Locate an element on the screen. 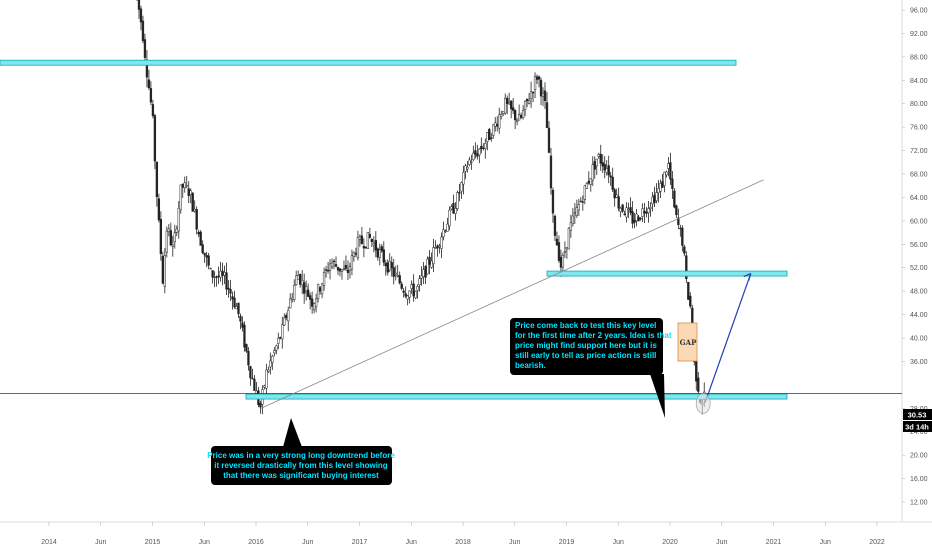 Image resolution: width=932 pixels, height=550 pixels. note-left-pointer is located at coordinates (292, 432).